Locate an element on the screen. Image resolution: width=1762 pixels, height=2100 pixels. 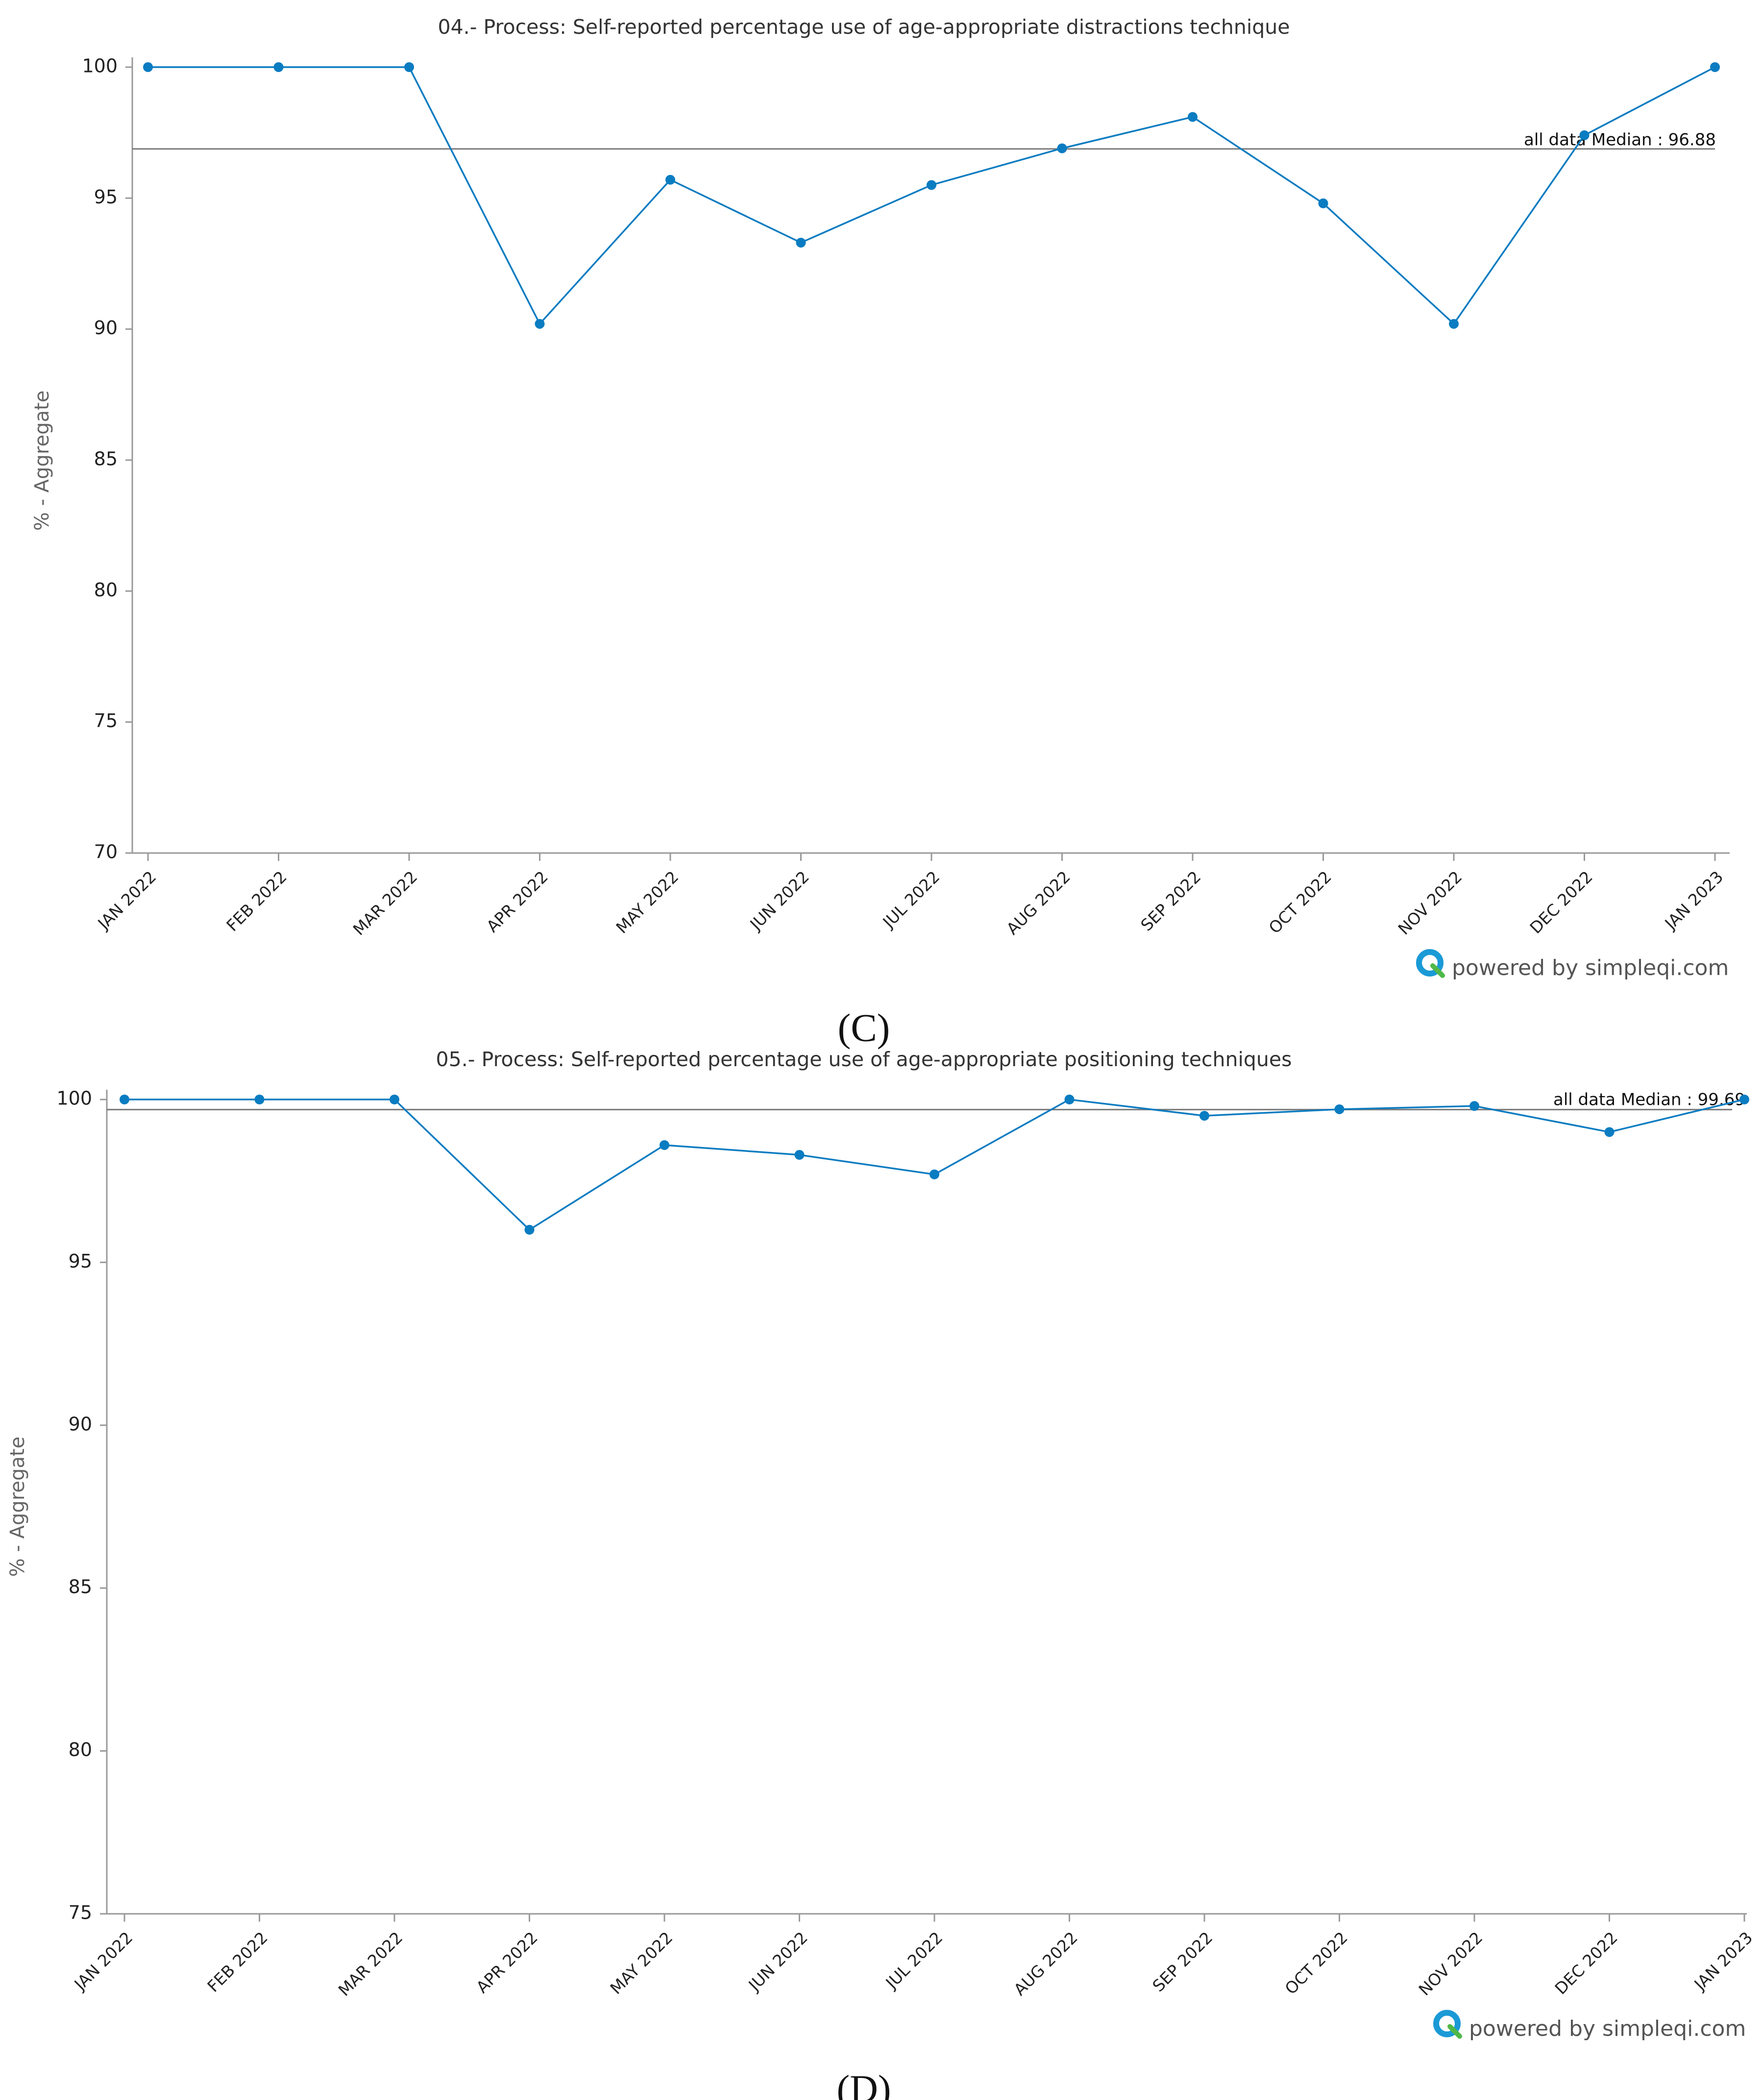
median-label: all data Median : 96.88 is located at coordinates (1620, 140).